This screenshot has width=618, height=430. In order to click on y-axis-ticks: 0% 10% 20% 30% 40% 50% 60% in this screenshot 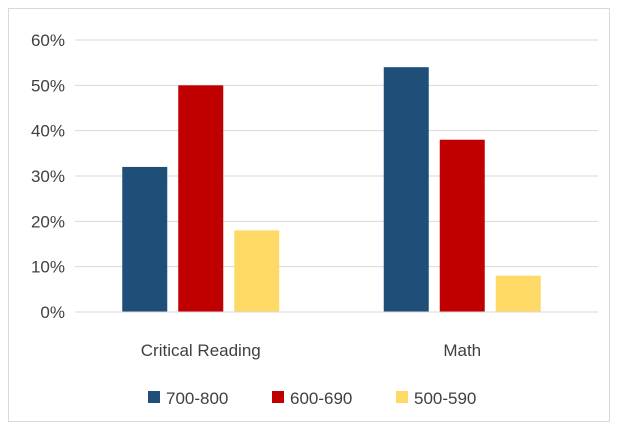, I will do `click(48, 176)`.